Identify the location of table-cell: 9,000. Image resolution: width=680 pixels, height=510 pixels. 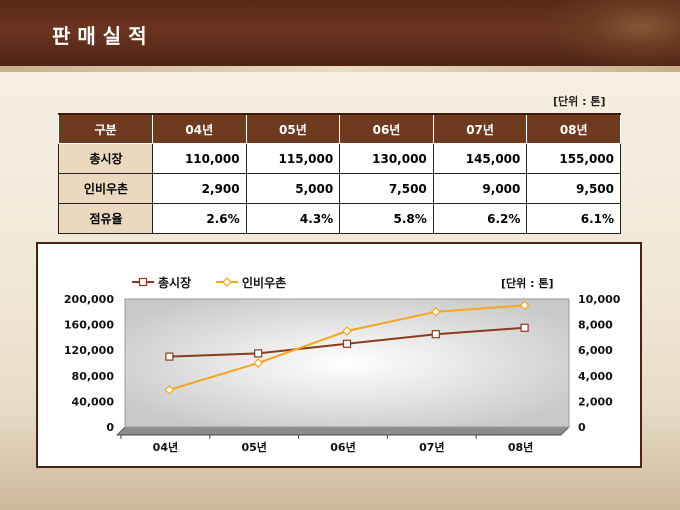
(480, 188).